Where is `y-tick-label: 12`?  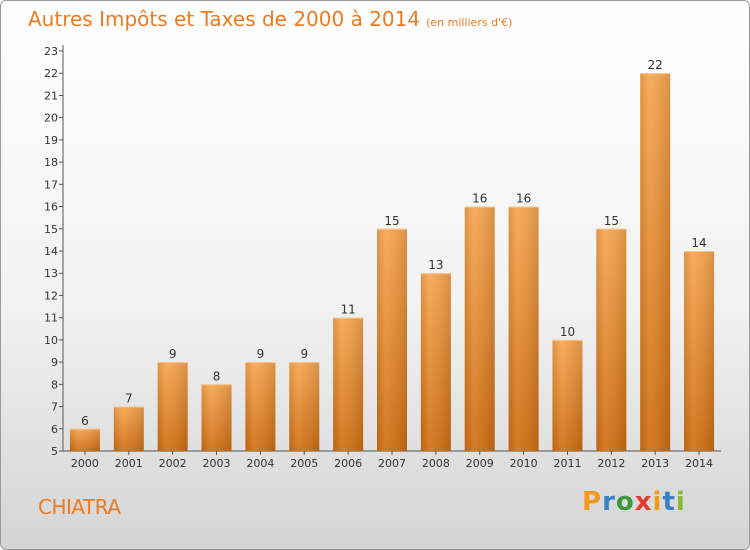
y-tick-label: 12 is located at coordinates (51, 295).